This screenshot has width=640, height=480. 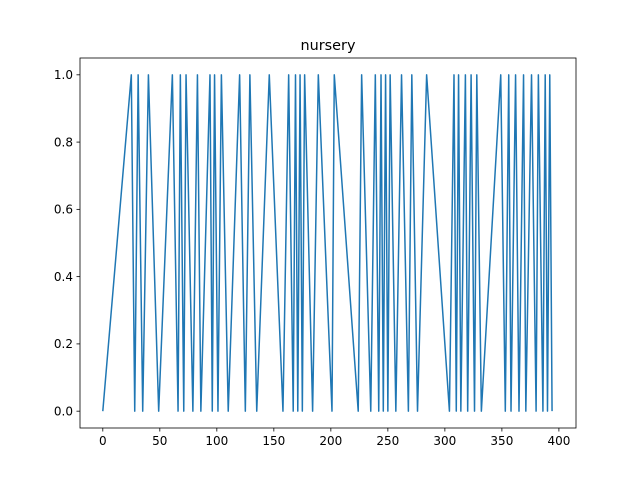 What do you see at coordinates (558, 441) in the screenshot?
I see `x-tick-label: 400` at bounding box center [558, 441].